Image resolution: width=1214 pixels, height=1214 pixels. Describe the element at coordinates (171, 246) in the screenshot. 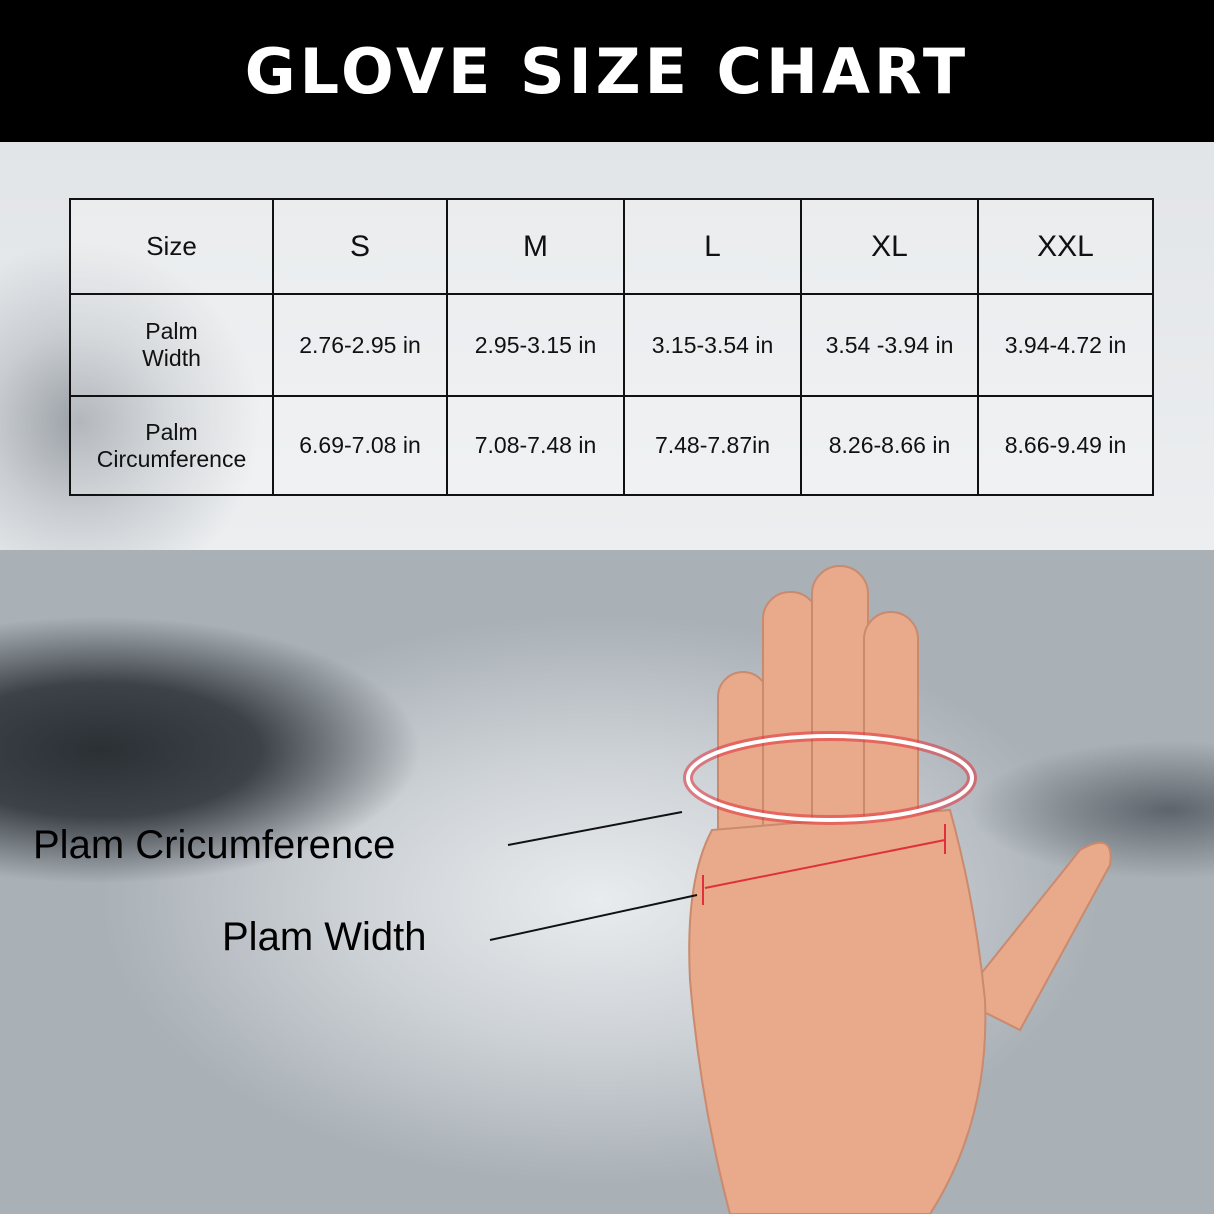

I see `header-cell: Size` at that location.